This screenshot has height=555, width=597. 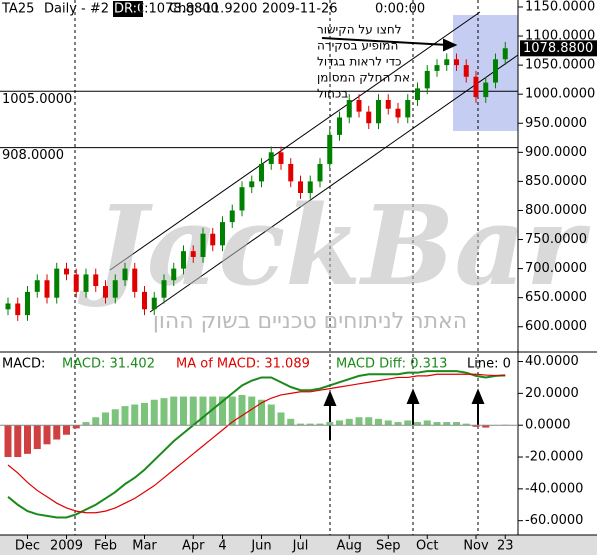 What do you see at coordinates (105, 546) in the screenshot?
I see `x-tick-label: Feb` at bounding box center [105, 546].